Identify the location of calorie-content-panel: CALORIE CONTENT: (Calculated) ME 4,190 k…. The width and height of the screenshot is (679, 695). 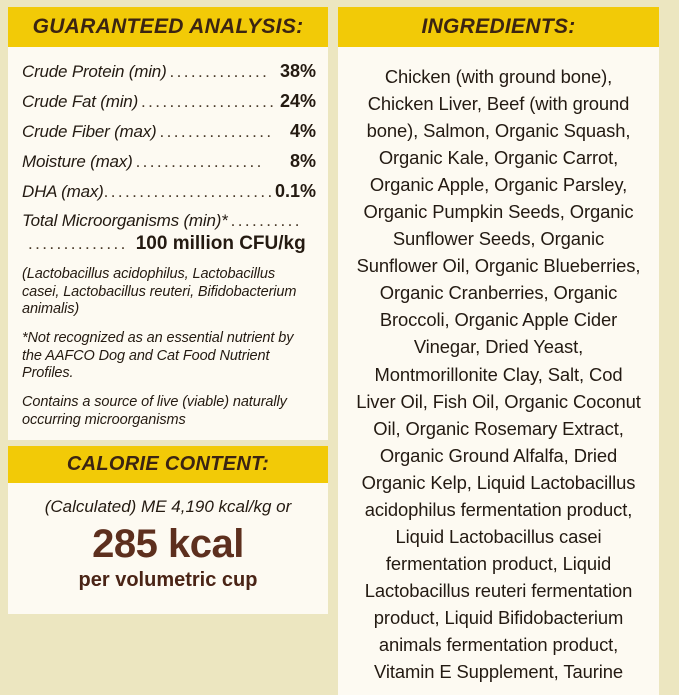
(168, 529).